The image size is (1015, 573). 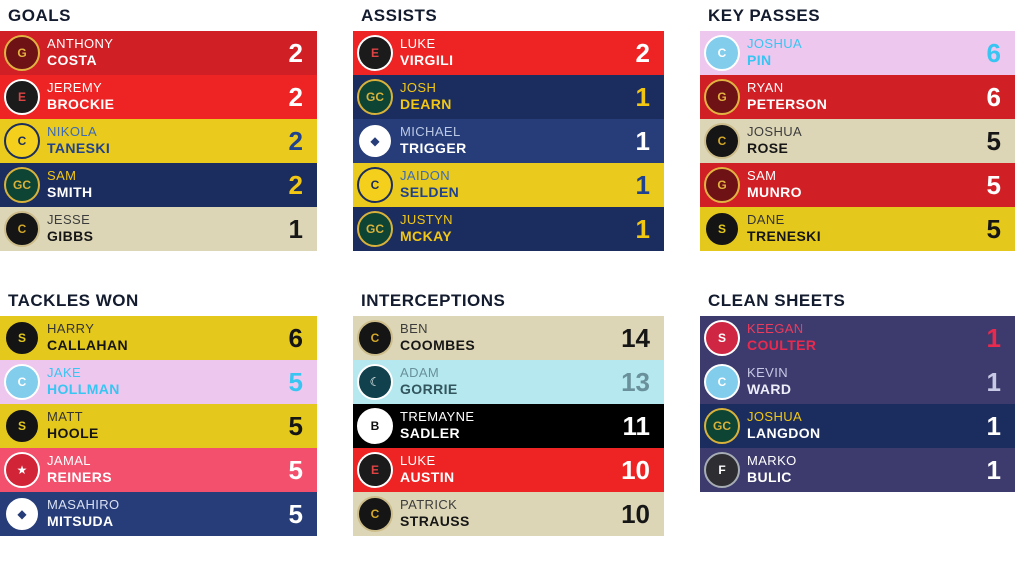 I want to click on player-first-name: JESSE, so click(x=69, y=220).